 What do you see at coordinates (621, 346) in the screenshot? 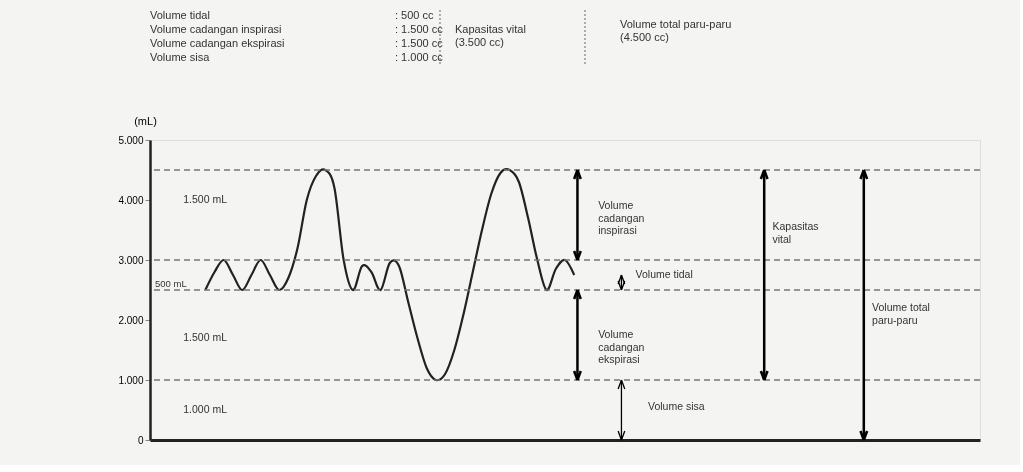
I see `annotation: Volume cadangan ekspirasi` at bounding box center [621, 346].